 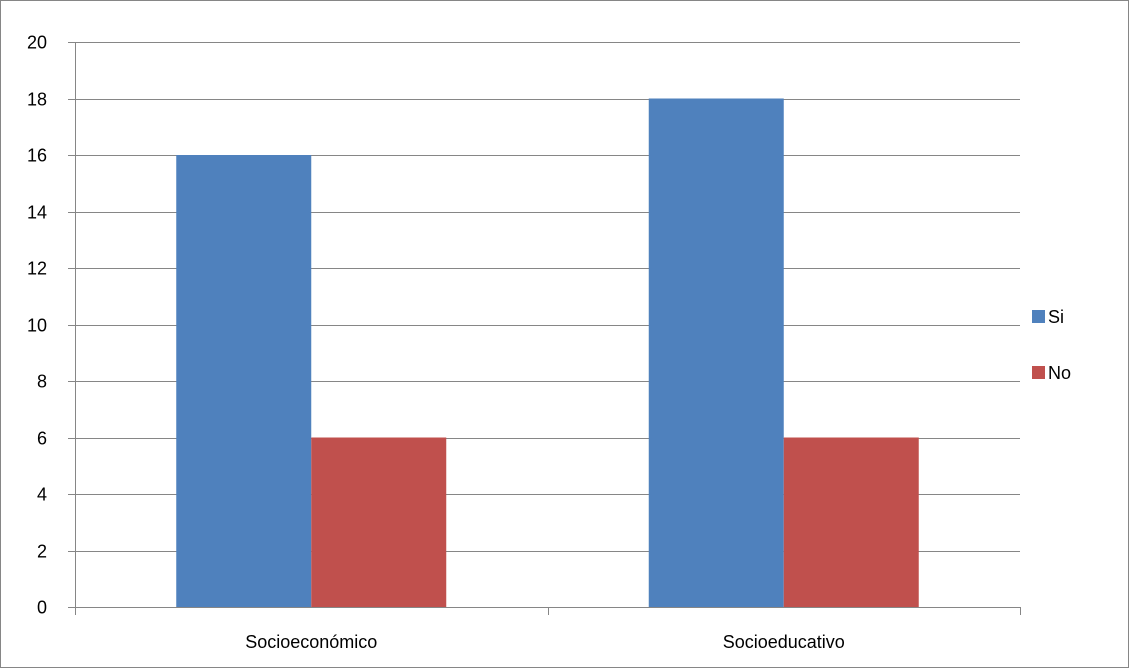 What do you see at coordinates (311, 642) in the screenshot?
I see `x-category-label: Socioeconómico` at bounding box center [311, 642].